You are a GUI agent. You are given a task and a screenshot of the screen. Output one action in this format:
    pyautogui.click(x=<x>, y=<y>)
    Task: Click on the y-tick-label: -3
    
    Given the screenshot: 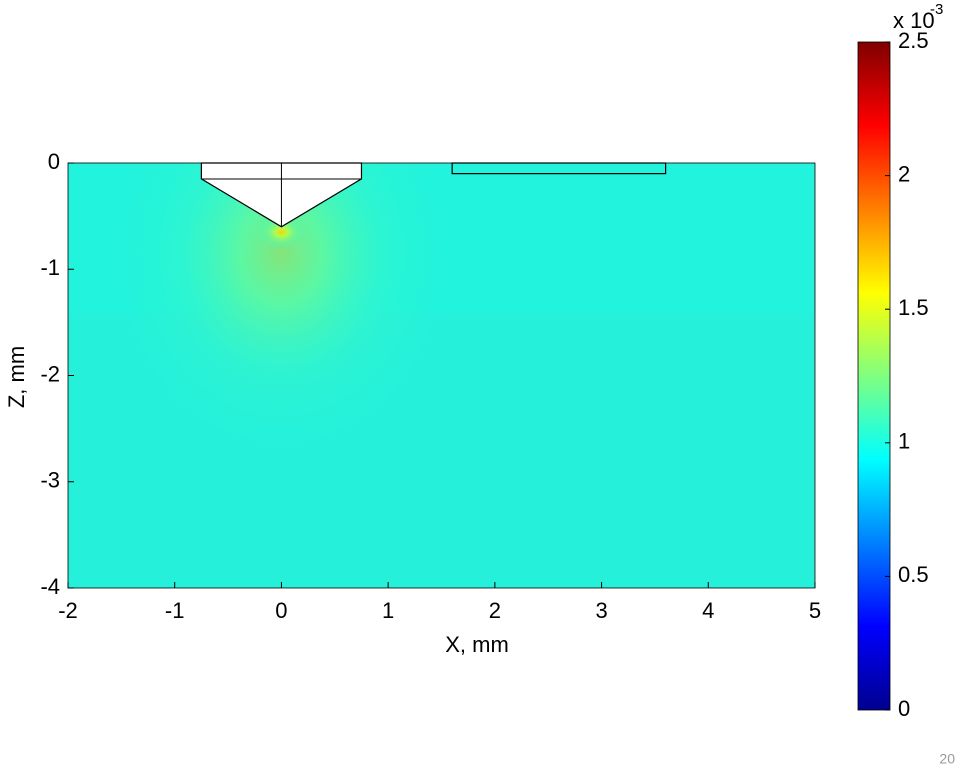 What is the action you would take?
    pyautogui.click(x=50, y=480)
    